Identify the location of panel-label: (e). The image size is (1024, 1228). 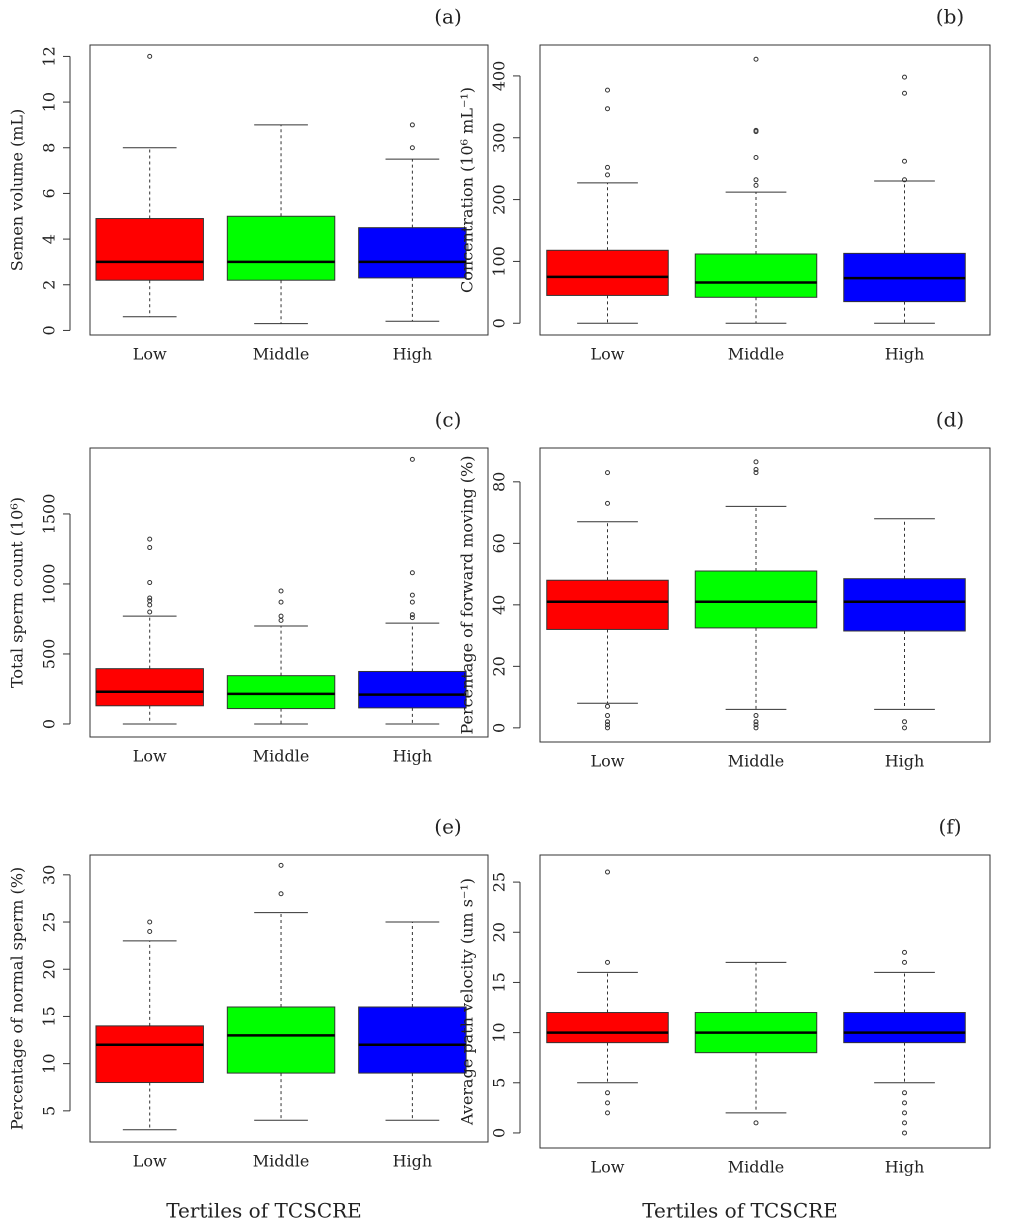
(447, 827).